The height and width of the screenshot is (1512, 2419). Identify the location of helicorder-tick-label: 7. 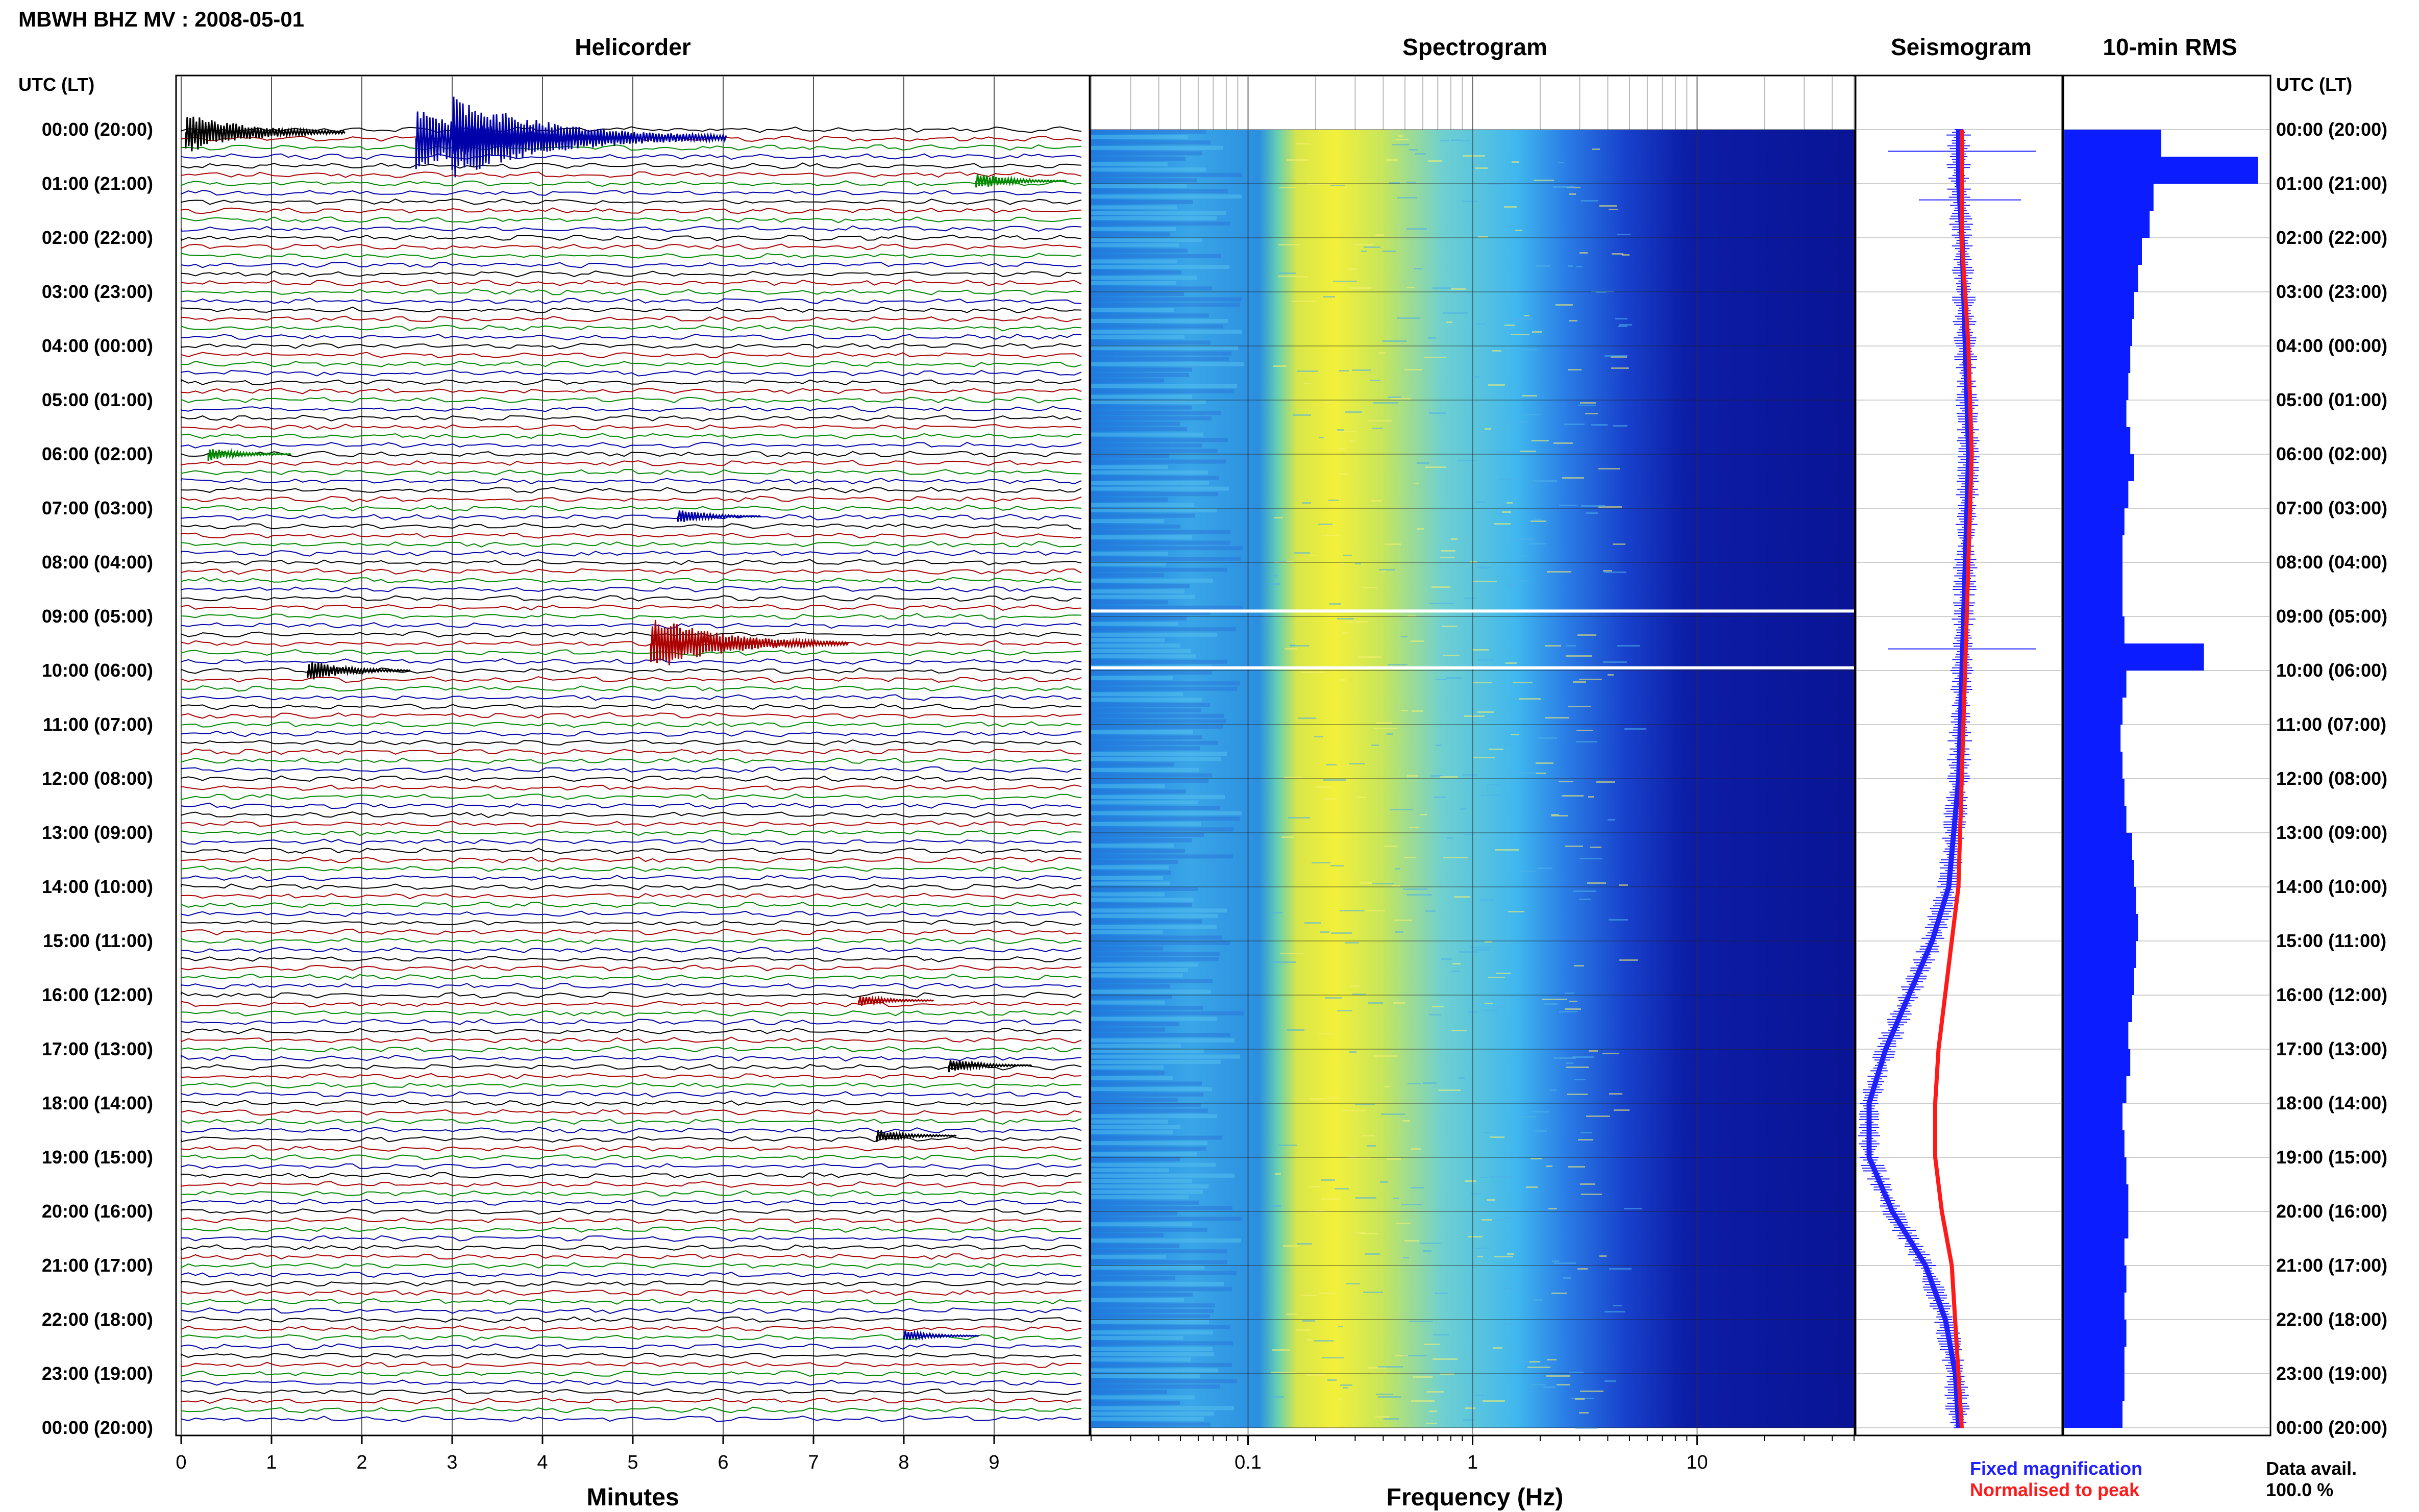
(813, 1462).